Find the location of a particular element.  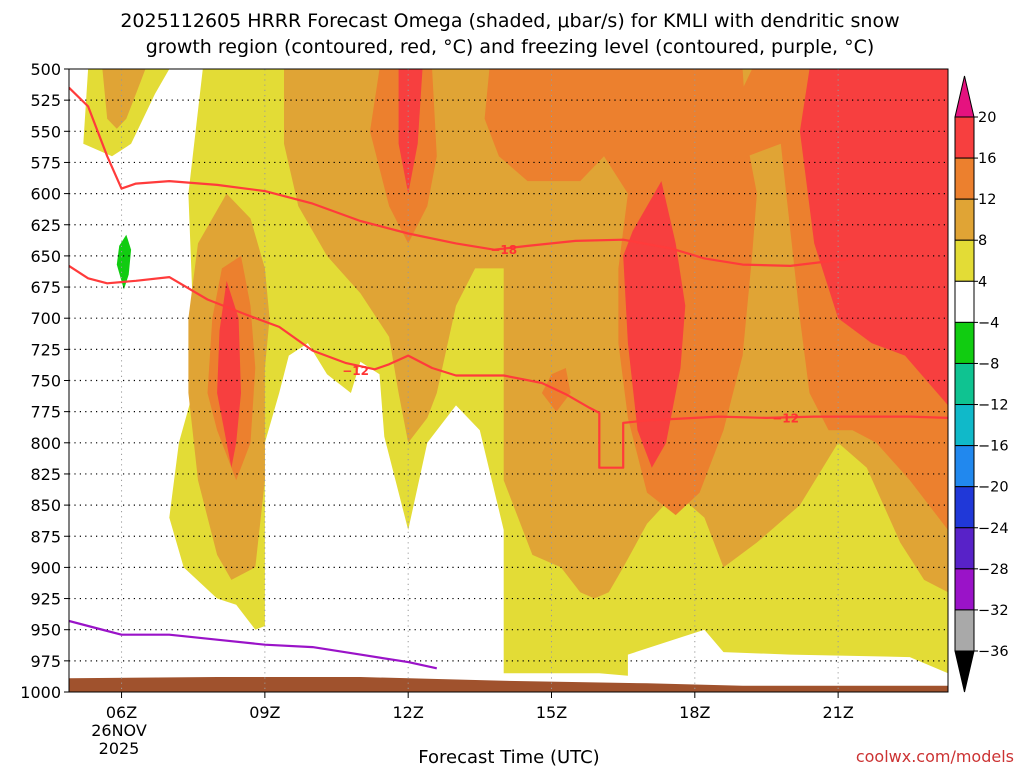

x-tick-label-21Z: 21Z is located at coordinates (837, 712).